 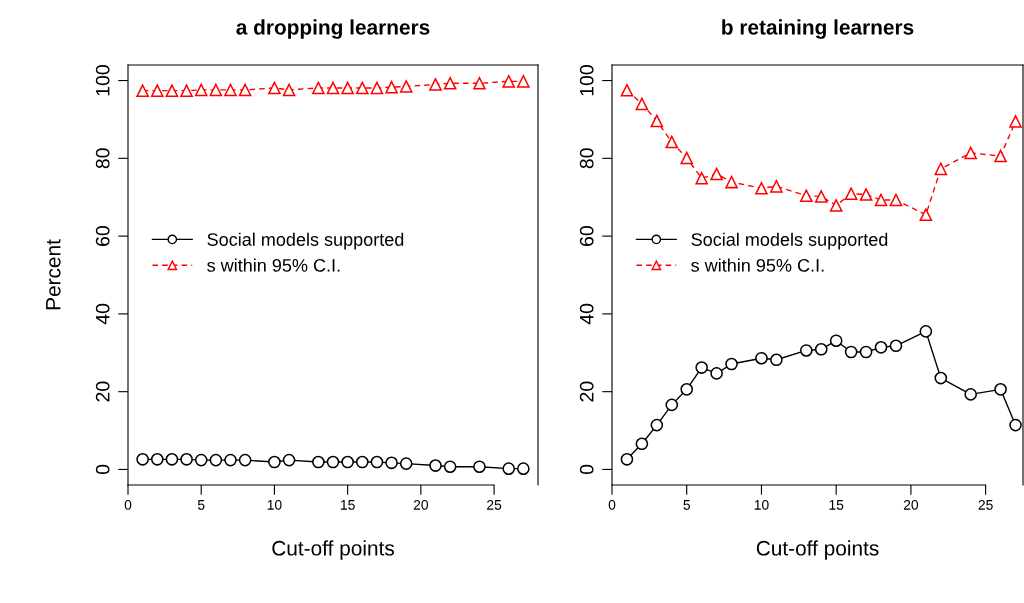 I want to click on x-tick-label: 15, so click(x=347, y=505).